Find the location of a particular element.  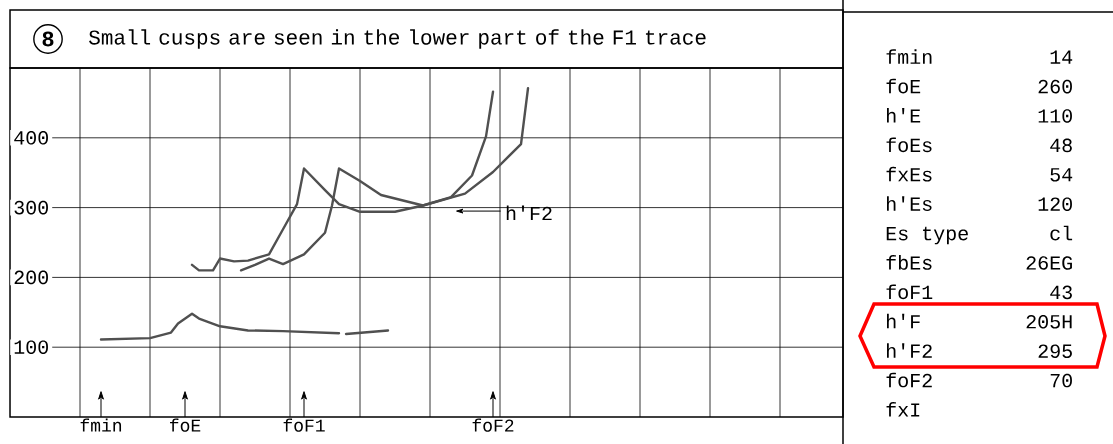

category-label: h'F2 is located at coordinates (909, 350).